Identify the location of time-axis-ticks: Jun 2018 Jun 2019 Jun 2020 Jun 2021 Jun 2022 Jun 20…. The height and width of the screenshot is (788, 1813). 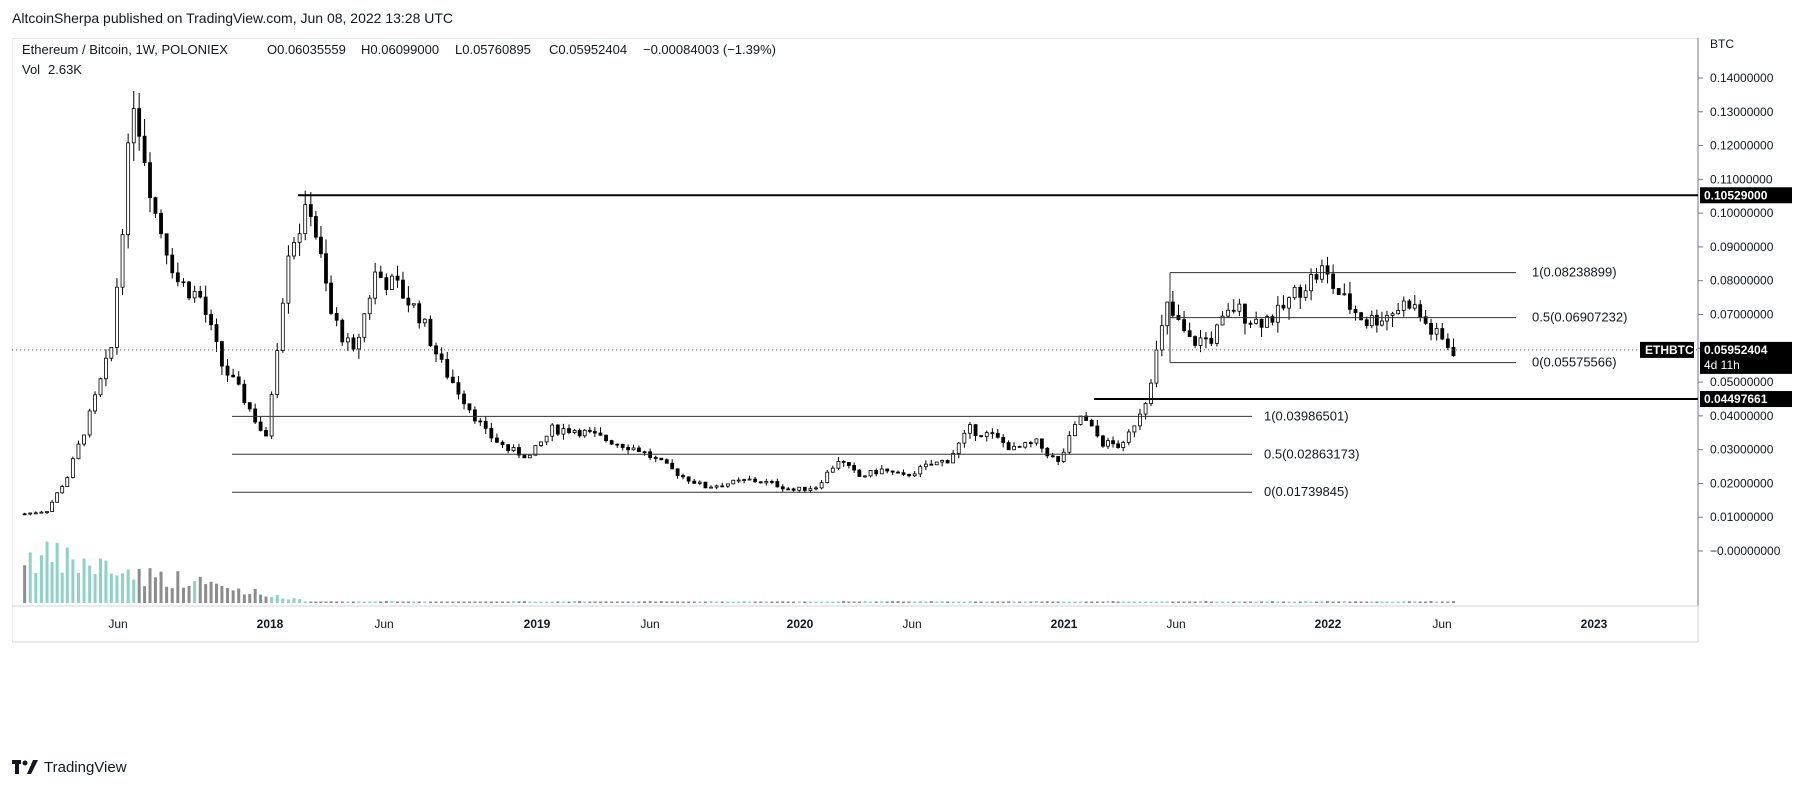
(857, 624).